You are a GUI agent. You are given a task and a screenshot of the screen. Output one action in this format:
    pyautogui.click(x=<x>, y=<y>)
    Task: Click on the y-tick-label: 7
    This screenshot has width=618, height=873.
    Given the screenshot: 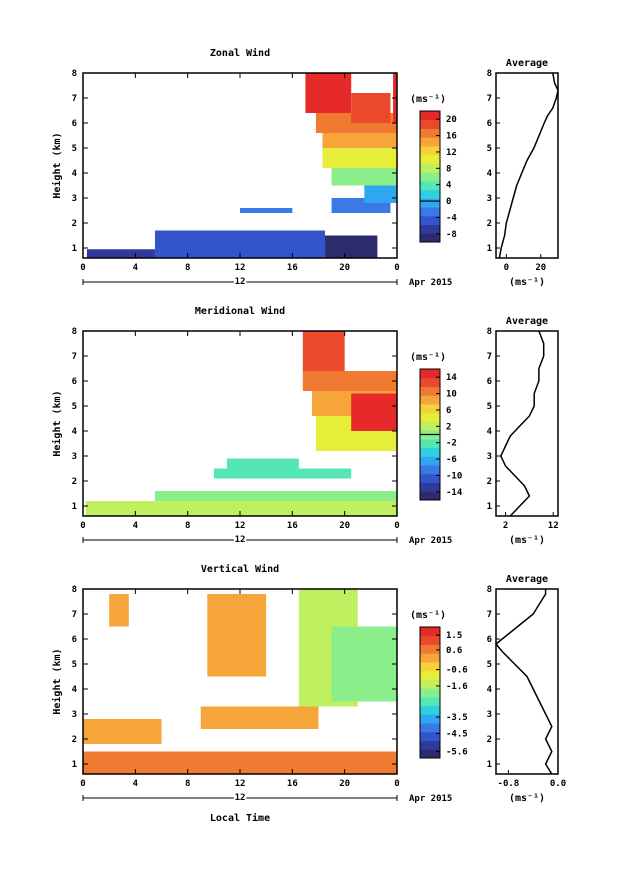 What is the action you would take?
    pyautogui.click(x=74, y=99)
    